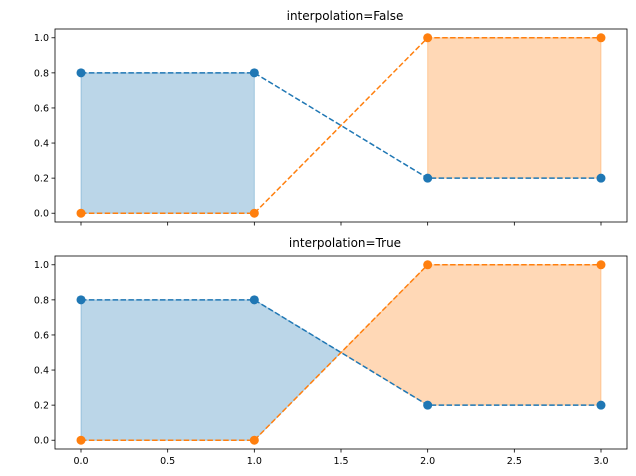 The image size is (636, 476). What do you see at coordinates (345, 16) in the screenshot?
I see `subplot-title: interpolation=False` at bounding box center [345, 16].